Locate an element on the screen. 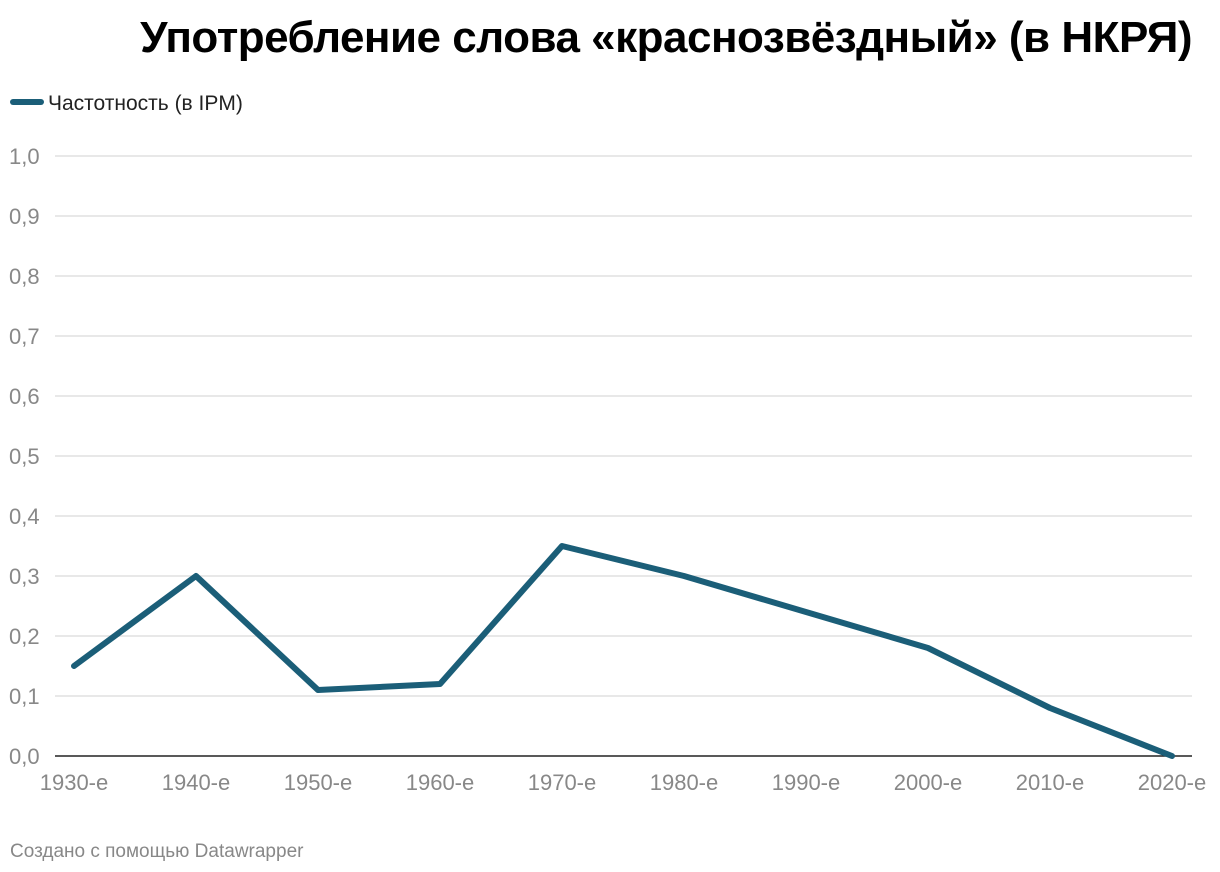 The image size is (1220, 872). y-tick-label: 0,5 is located at coordinates (24, 456).